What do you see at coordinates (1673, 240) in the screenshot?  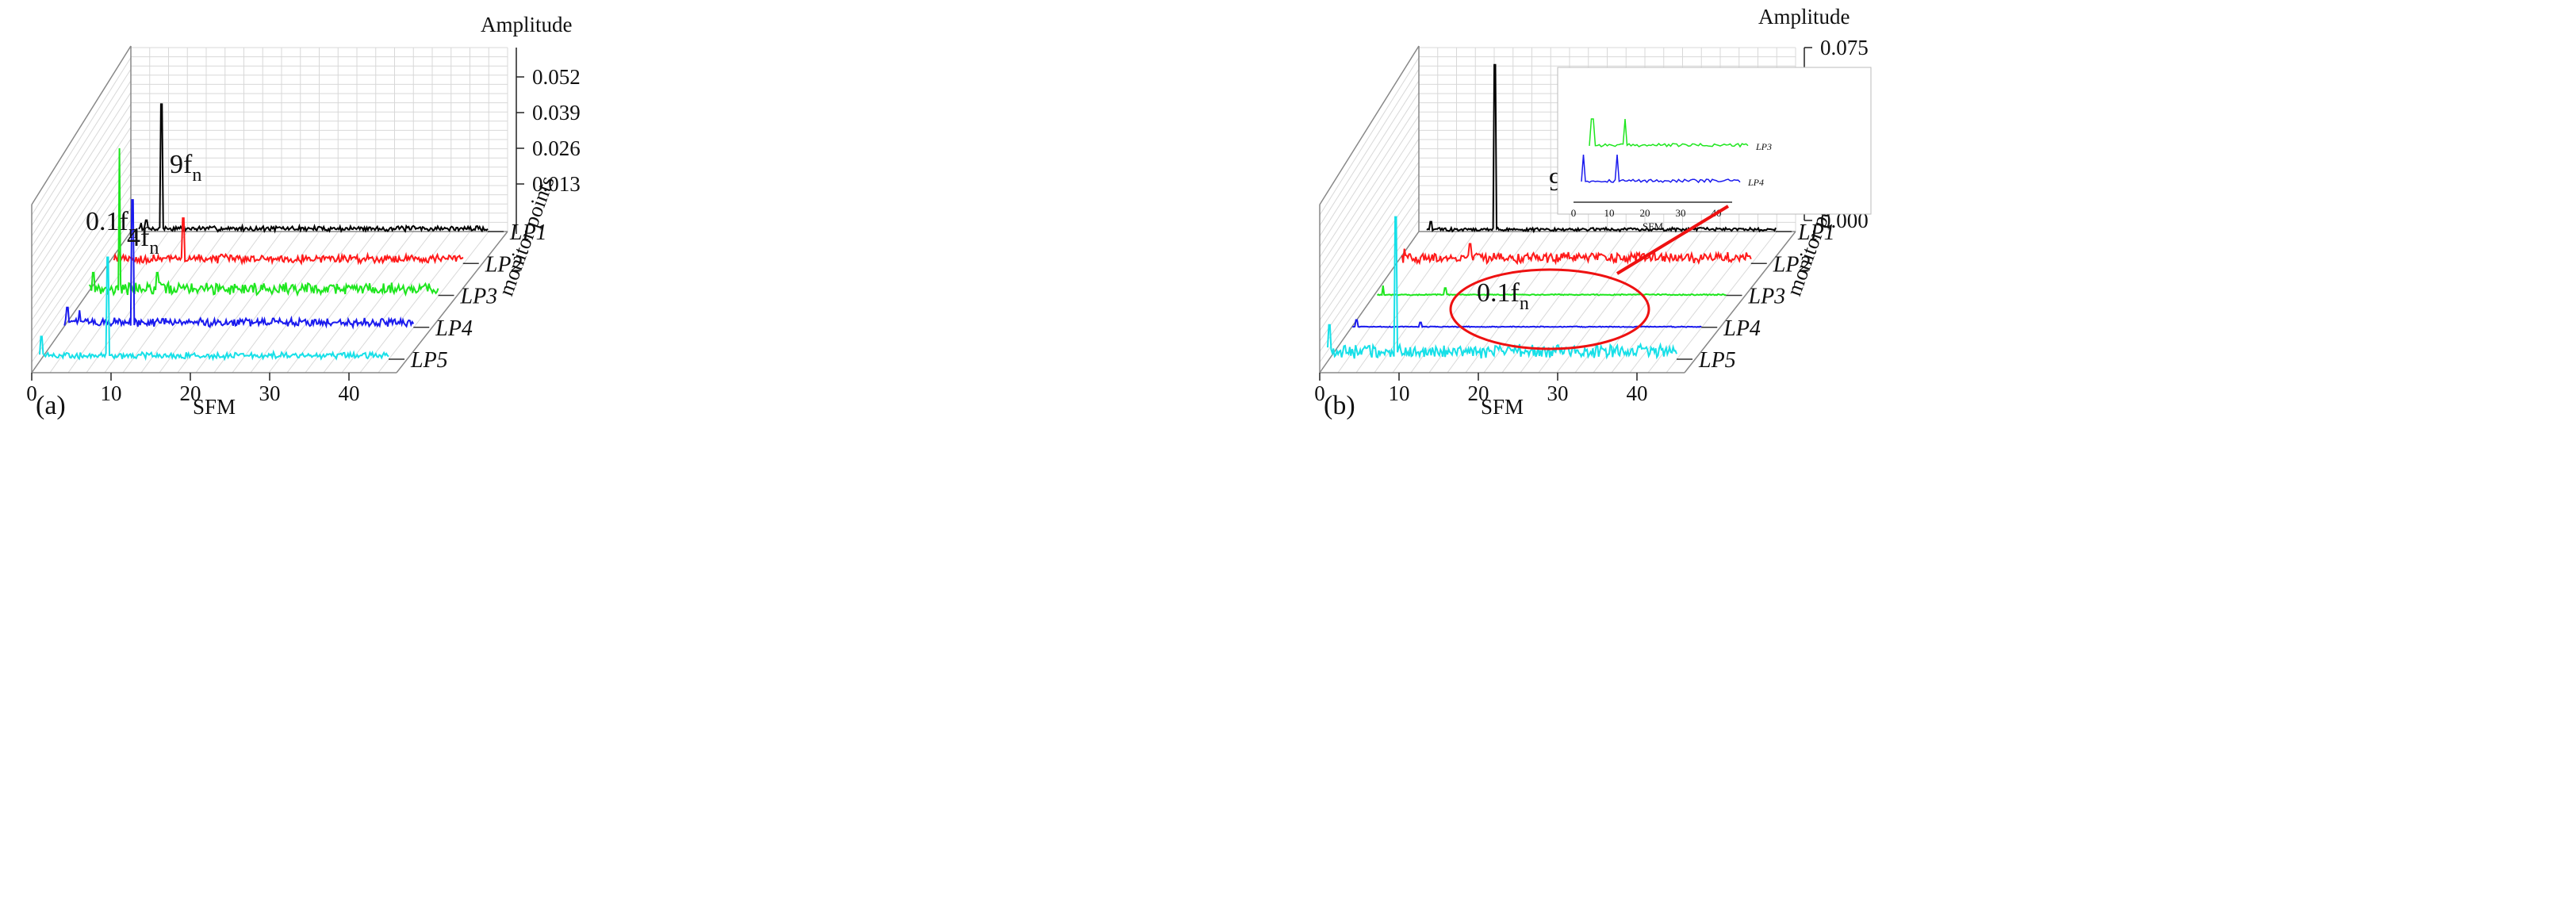 I see `highlight-connector` at bounding box center [1673, 240].